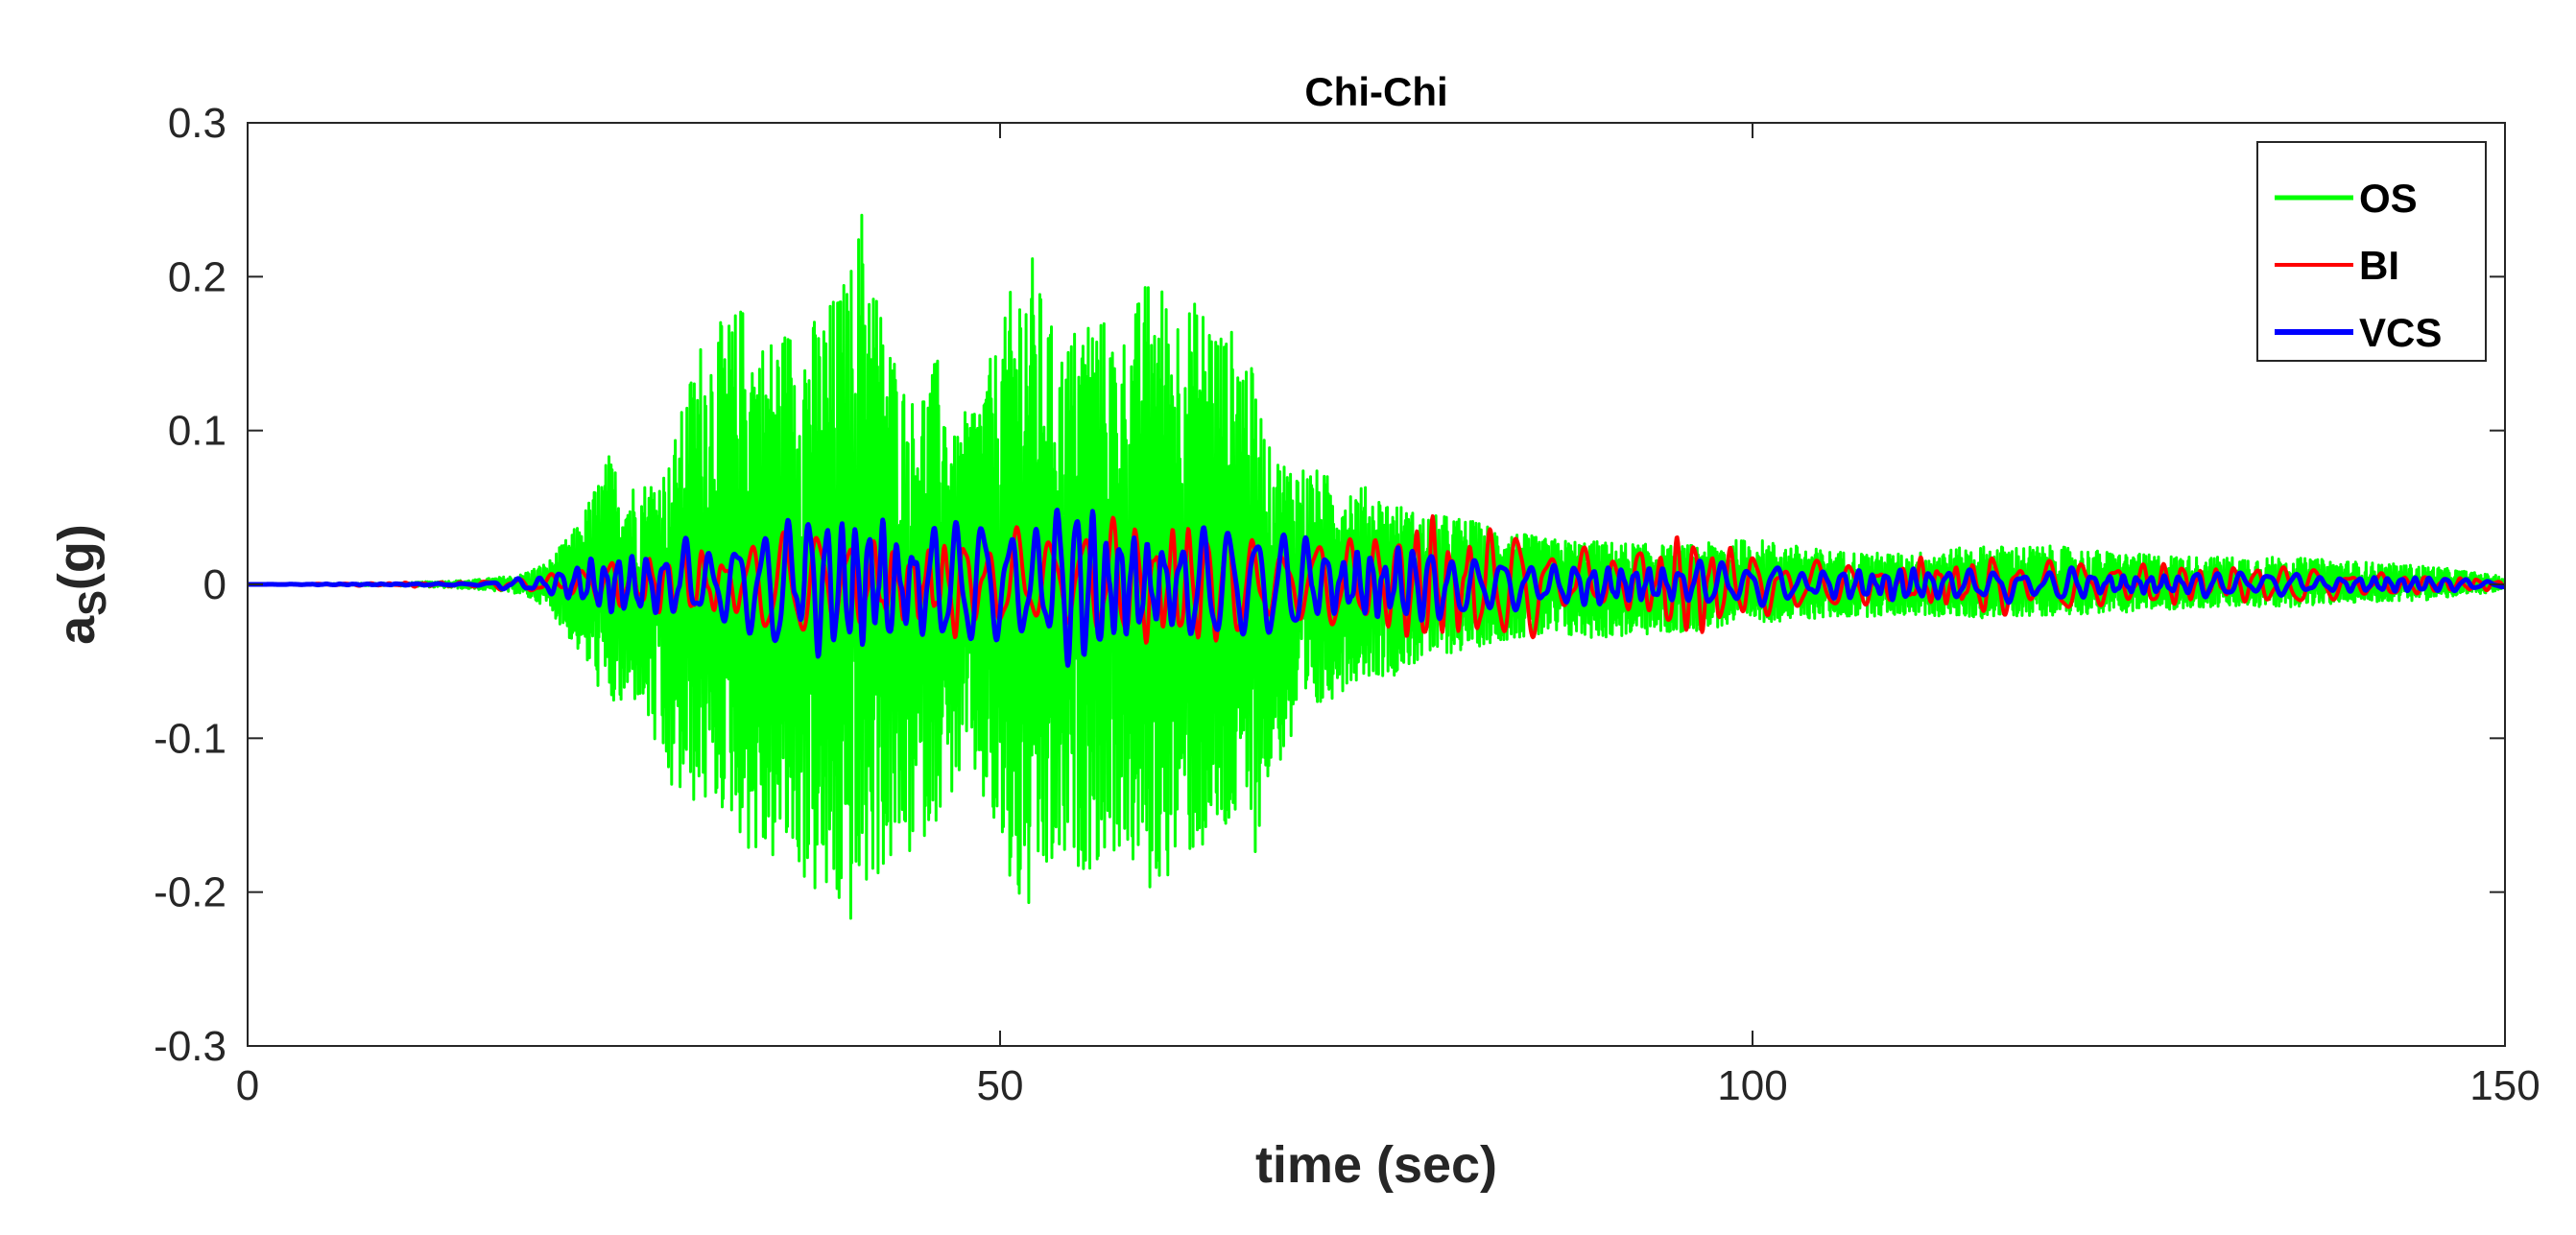 The image size is (2576, 1235). I want to click on y-tick-label: -0.3, so click(190, 1046).